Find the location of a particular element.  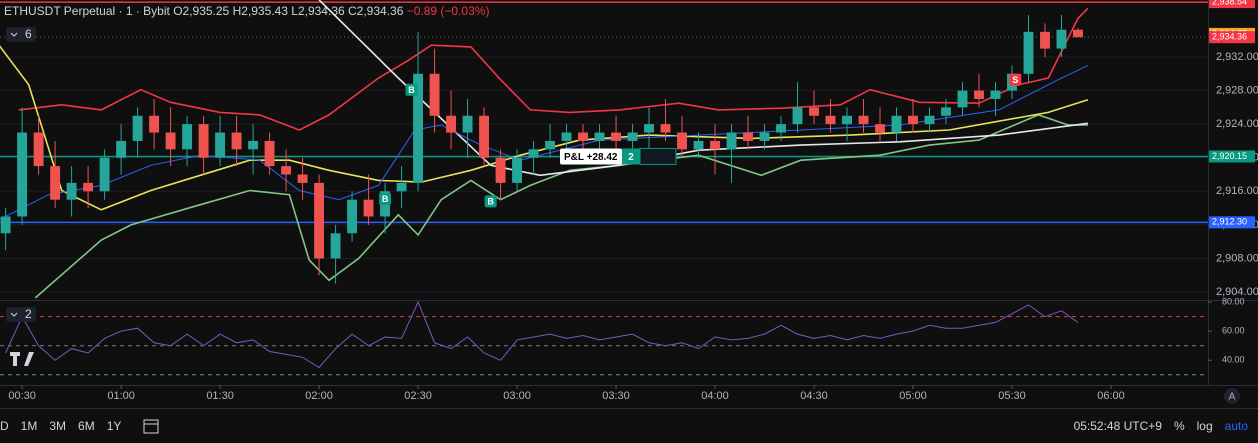

indicator-count: 6 is located at coordinates (28, 34).